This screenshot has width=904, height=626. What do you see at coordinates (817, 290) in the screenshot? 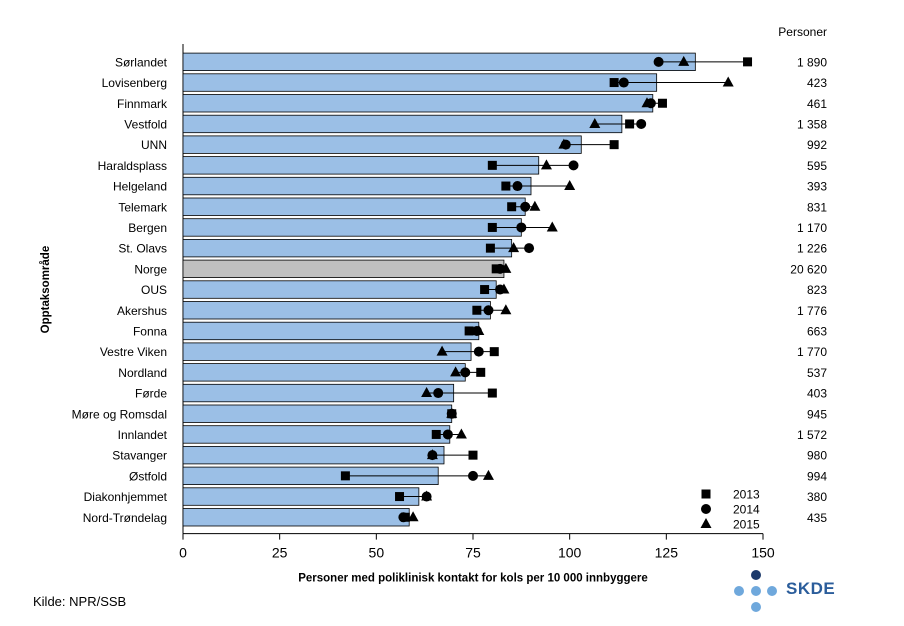
I see `persons-value: 823` at bounding box center [817, 290].